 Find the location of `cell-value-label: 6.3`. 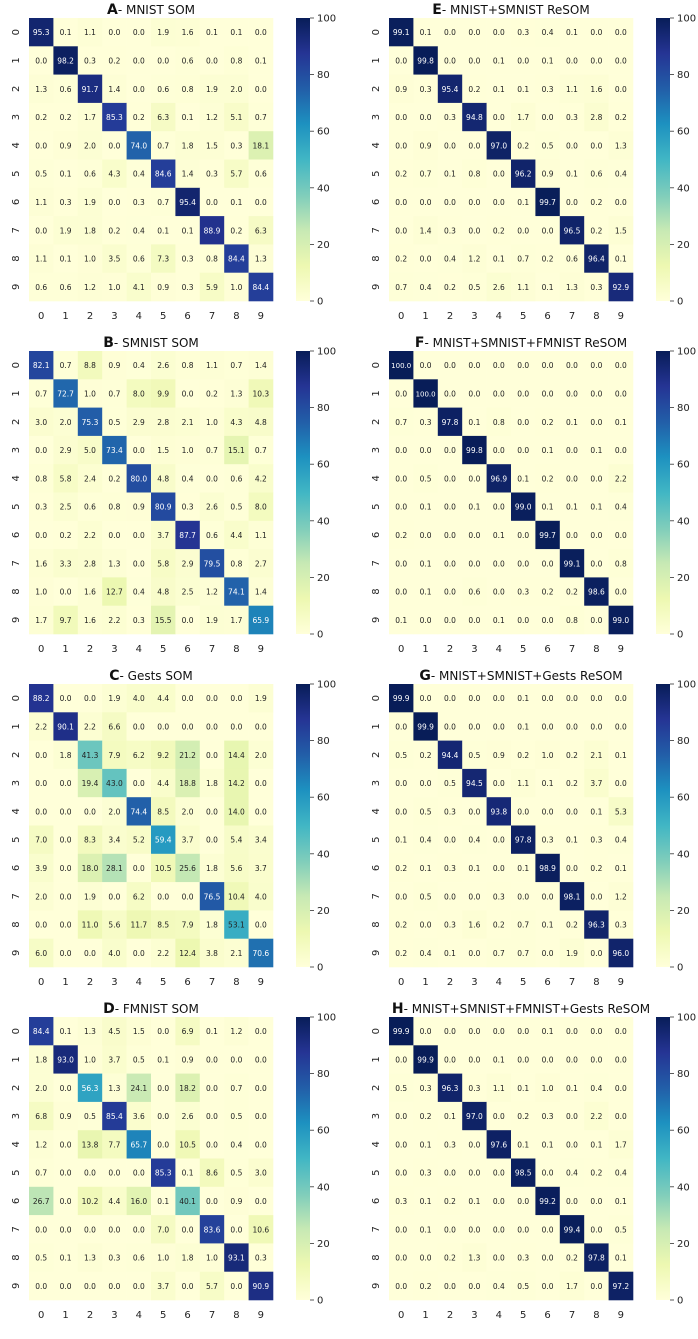

cell-value-label: 6.3 is located at coordinates (163, 117).